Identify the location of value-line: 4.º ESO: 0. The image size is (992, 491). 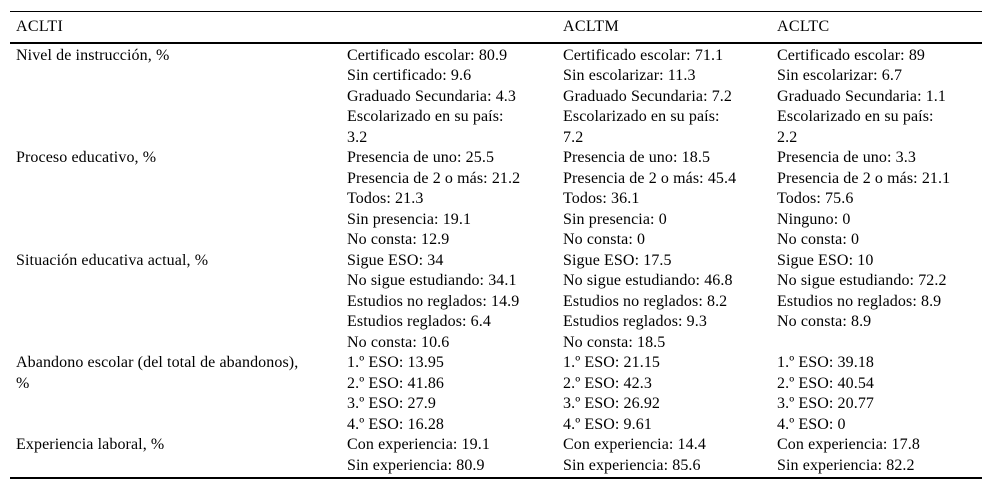
(811, 424).